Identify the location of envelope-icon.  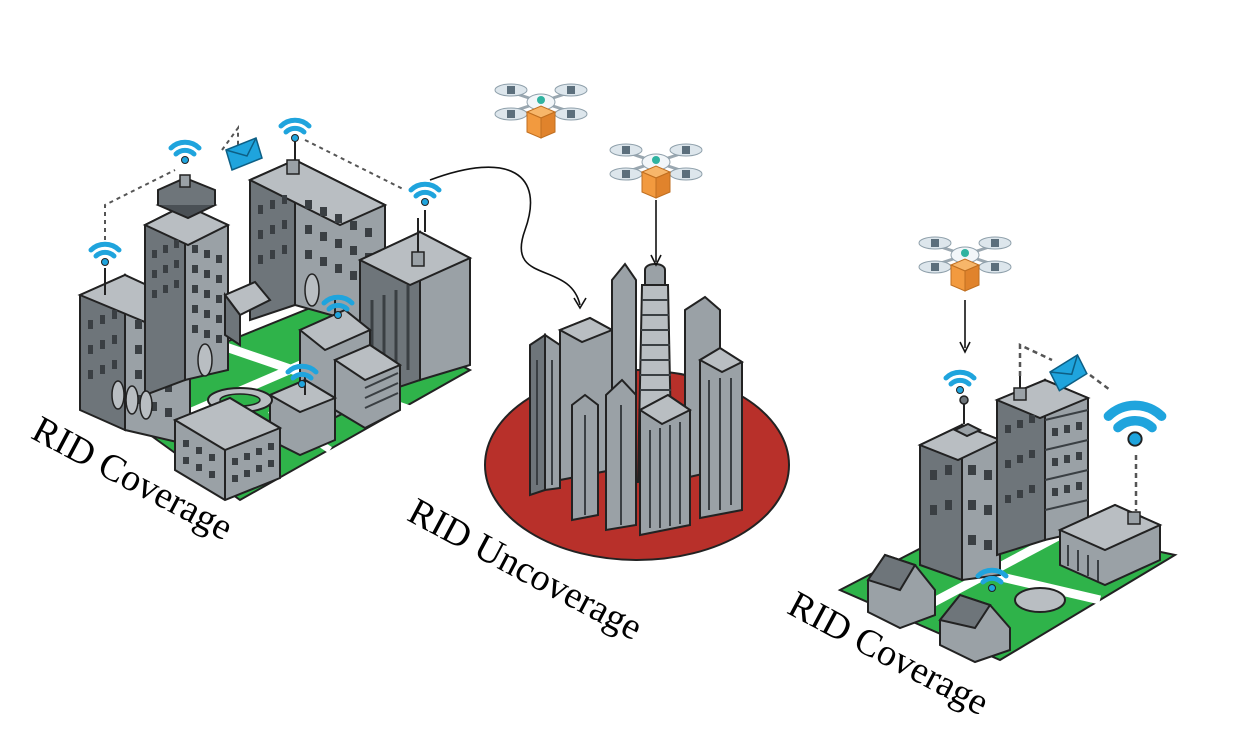
(244, 154).